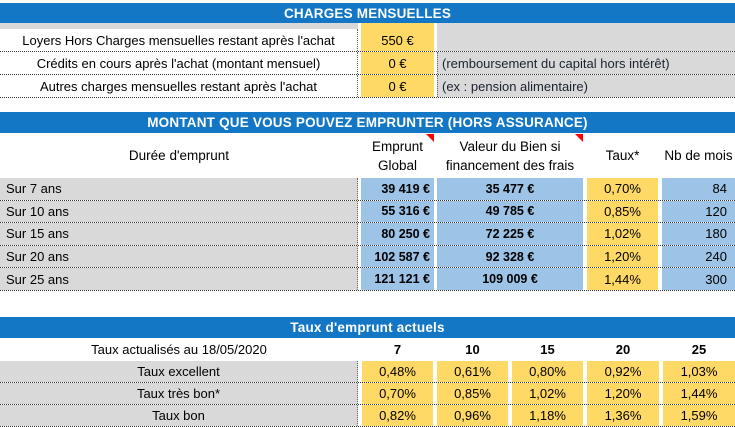 The height and width of the screenshot is (427, 735). What do you see at coordinates (586, 40) in the screenshot?
I see `charge-note` at bounding box center [586, 40].